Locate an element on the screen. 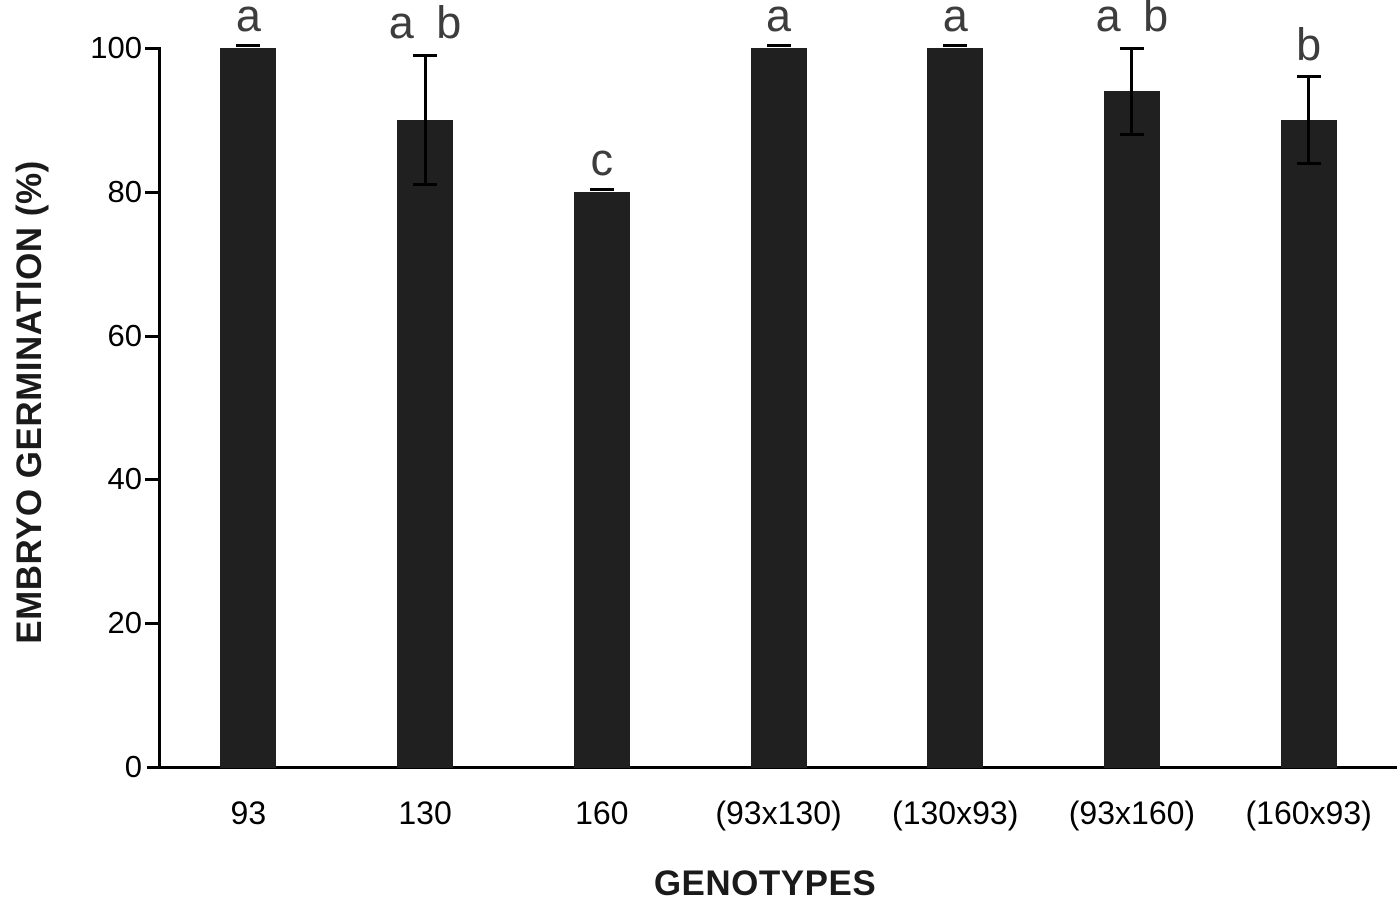 The width and height of the screenshot is (1400, 909). x-tick-label: 93 is located at coordinates (248, 813).